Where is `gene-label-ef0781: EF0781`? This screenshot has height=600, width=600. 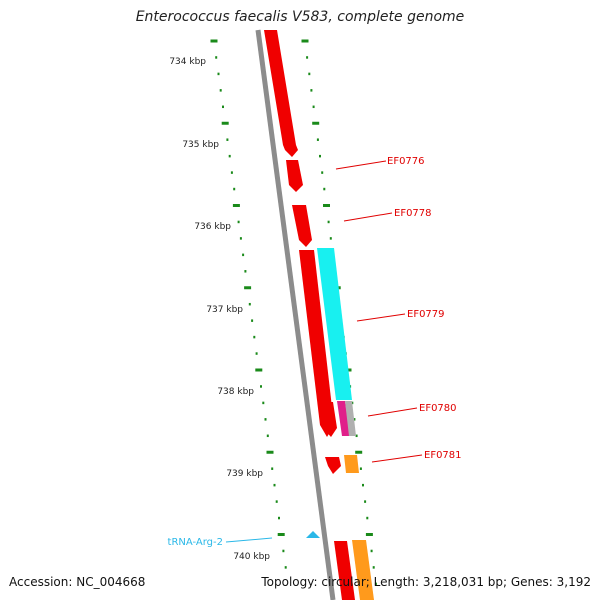
gene-label-ef0781: EF0781 is located at coordinates (443, 455).